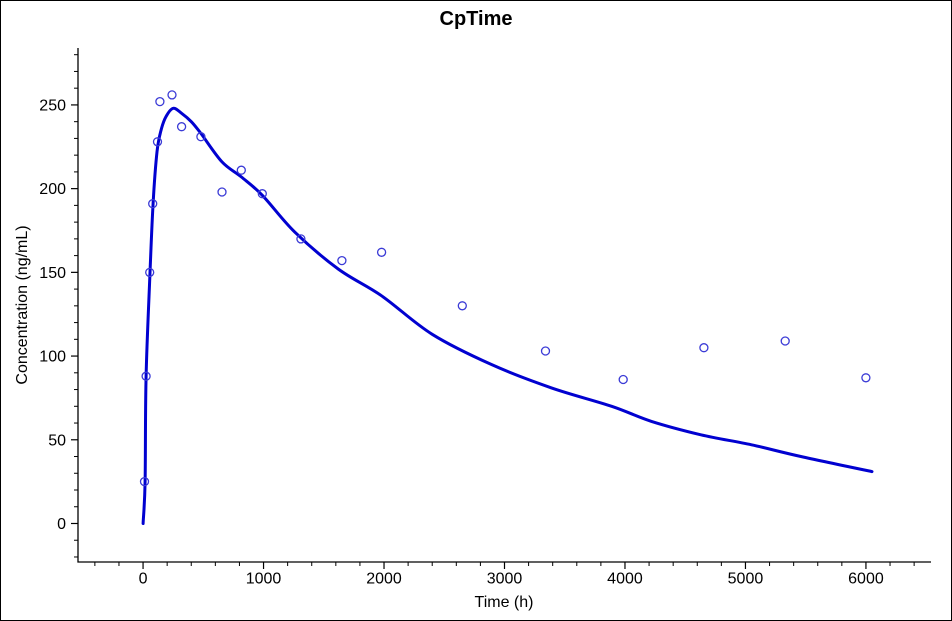 The width and height of the screenshot is (952, 621). Describe the element at coordinates (504, 602) in the screenshot. I see `x-axis-title: Time (h)` at that location.